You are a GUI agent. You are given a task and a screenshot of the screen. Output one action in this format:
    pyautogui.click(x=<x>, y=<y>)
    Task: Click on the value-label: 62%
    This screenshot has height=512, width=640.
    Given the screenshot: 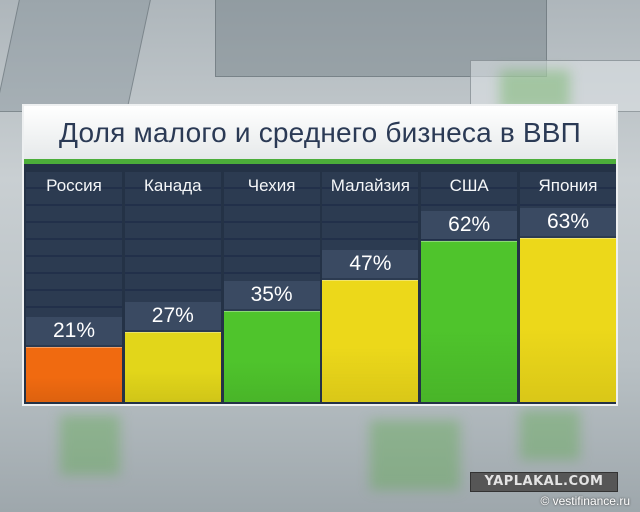 What is the action you would take?
    pyautogui.click(x=469, y=224)
    